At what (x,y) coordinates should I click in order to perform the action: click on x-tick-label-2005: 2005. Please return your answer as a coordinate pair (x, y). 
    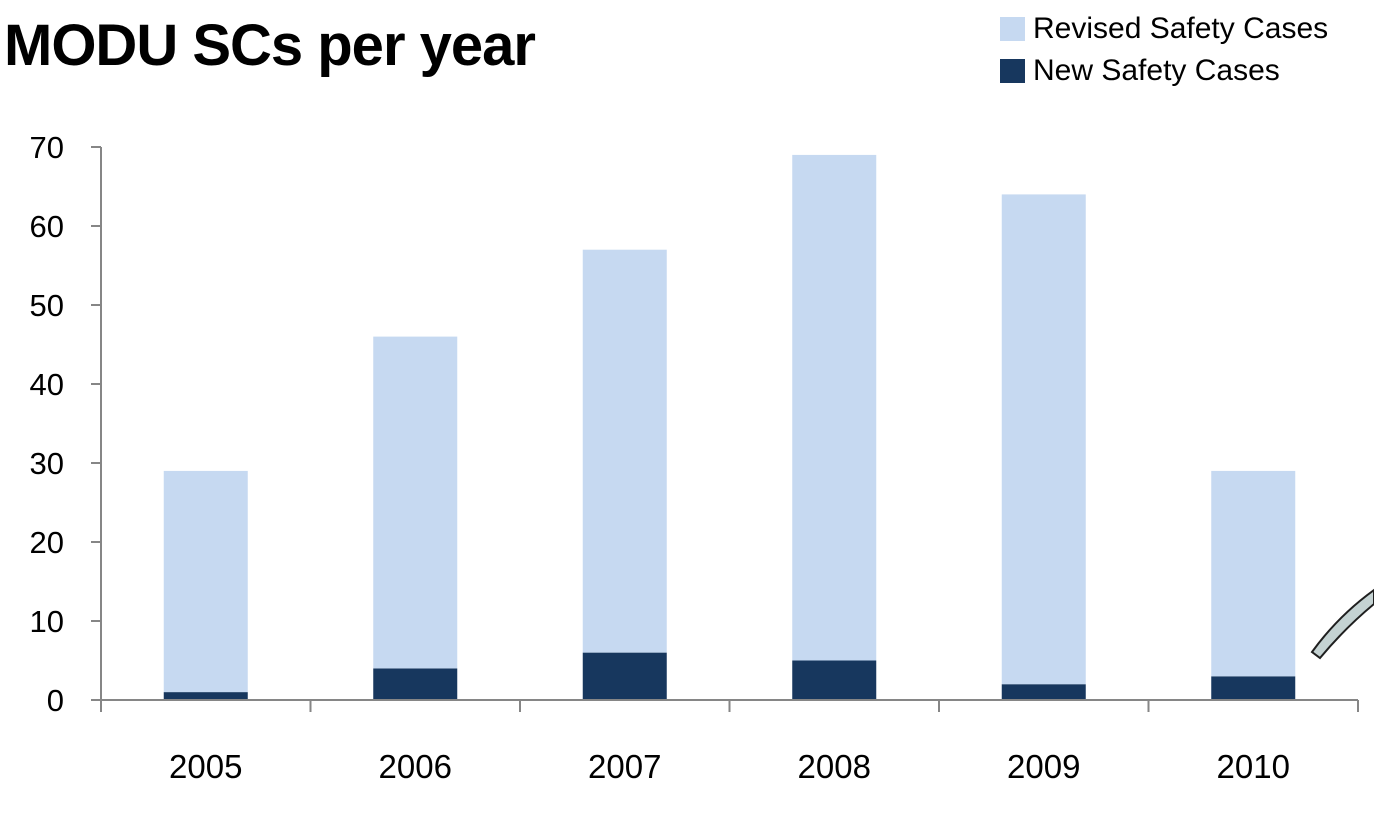
    Looking at the image, I should click on (205, 766).